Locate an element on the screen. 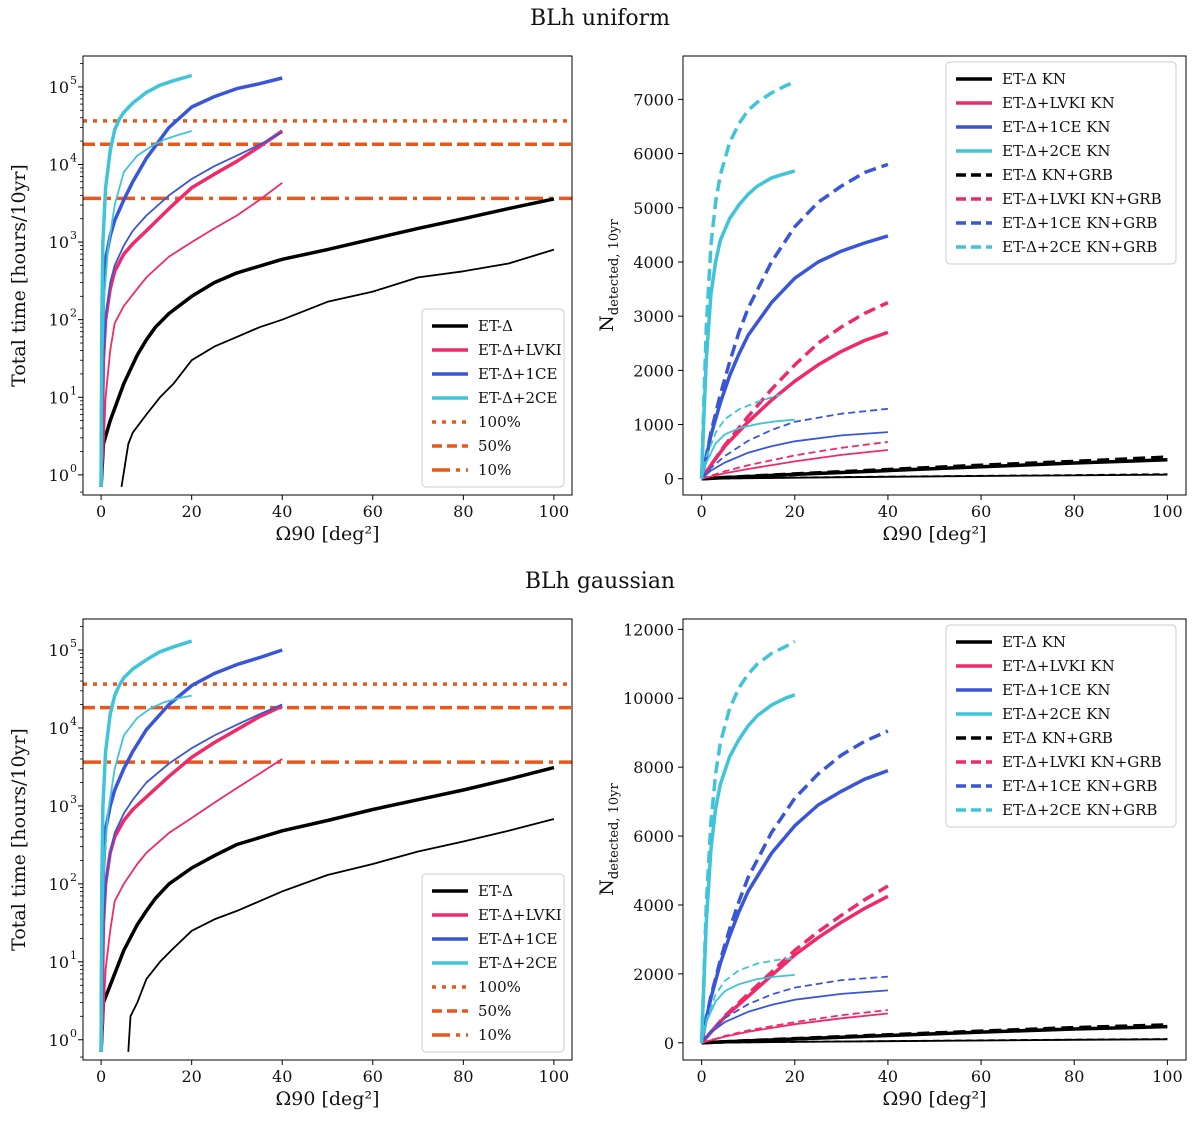 The height and width of the screenshot is (1123, 1200). legend-label: 50% is located at coordinates (494, 446).